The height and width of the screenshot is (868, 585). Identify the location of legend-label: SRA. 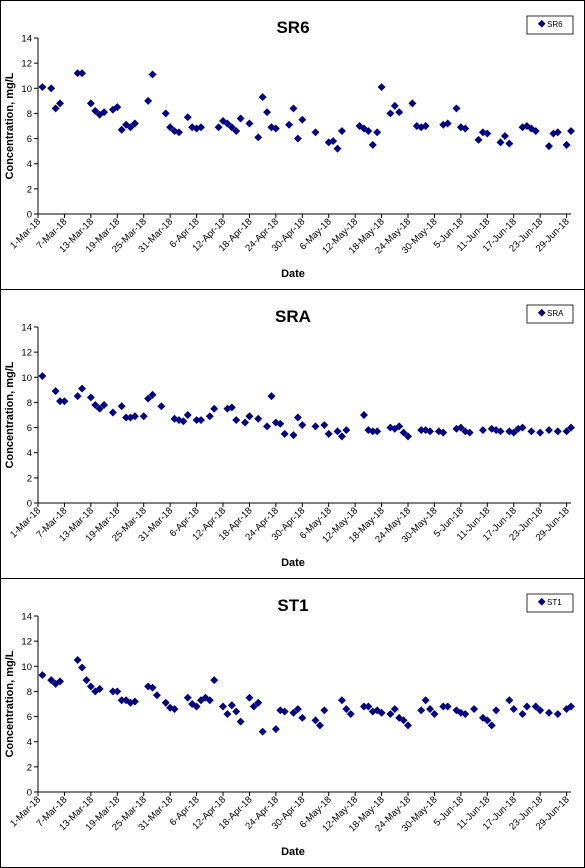
(555, 313).